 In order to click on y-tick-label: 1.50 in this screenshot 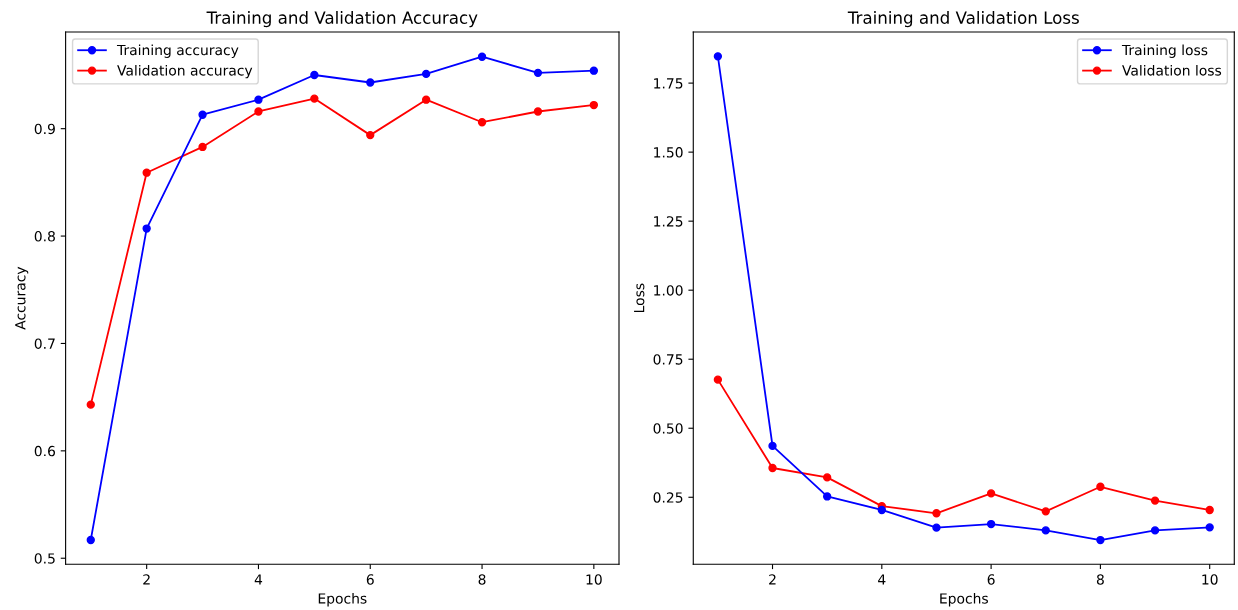, I will do `click(668, 152)`.